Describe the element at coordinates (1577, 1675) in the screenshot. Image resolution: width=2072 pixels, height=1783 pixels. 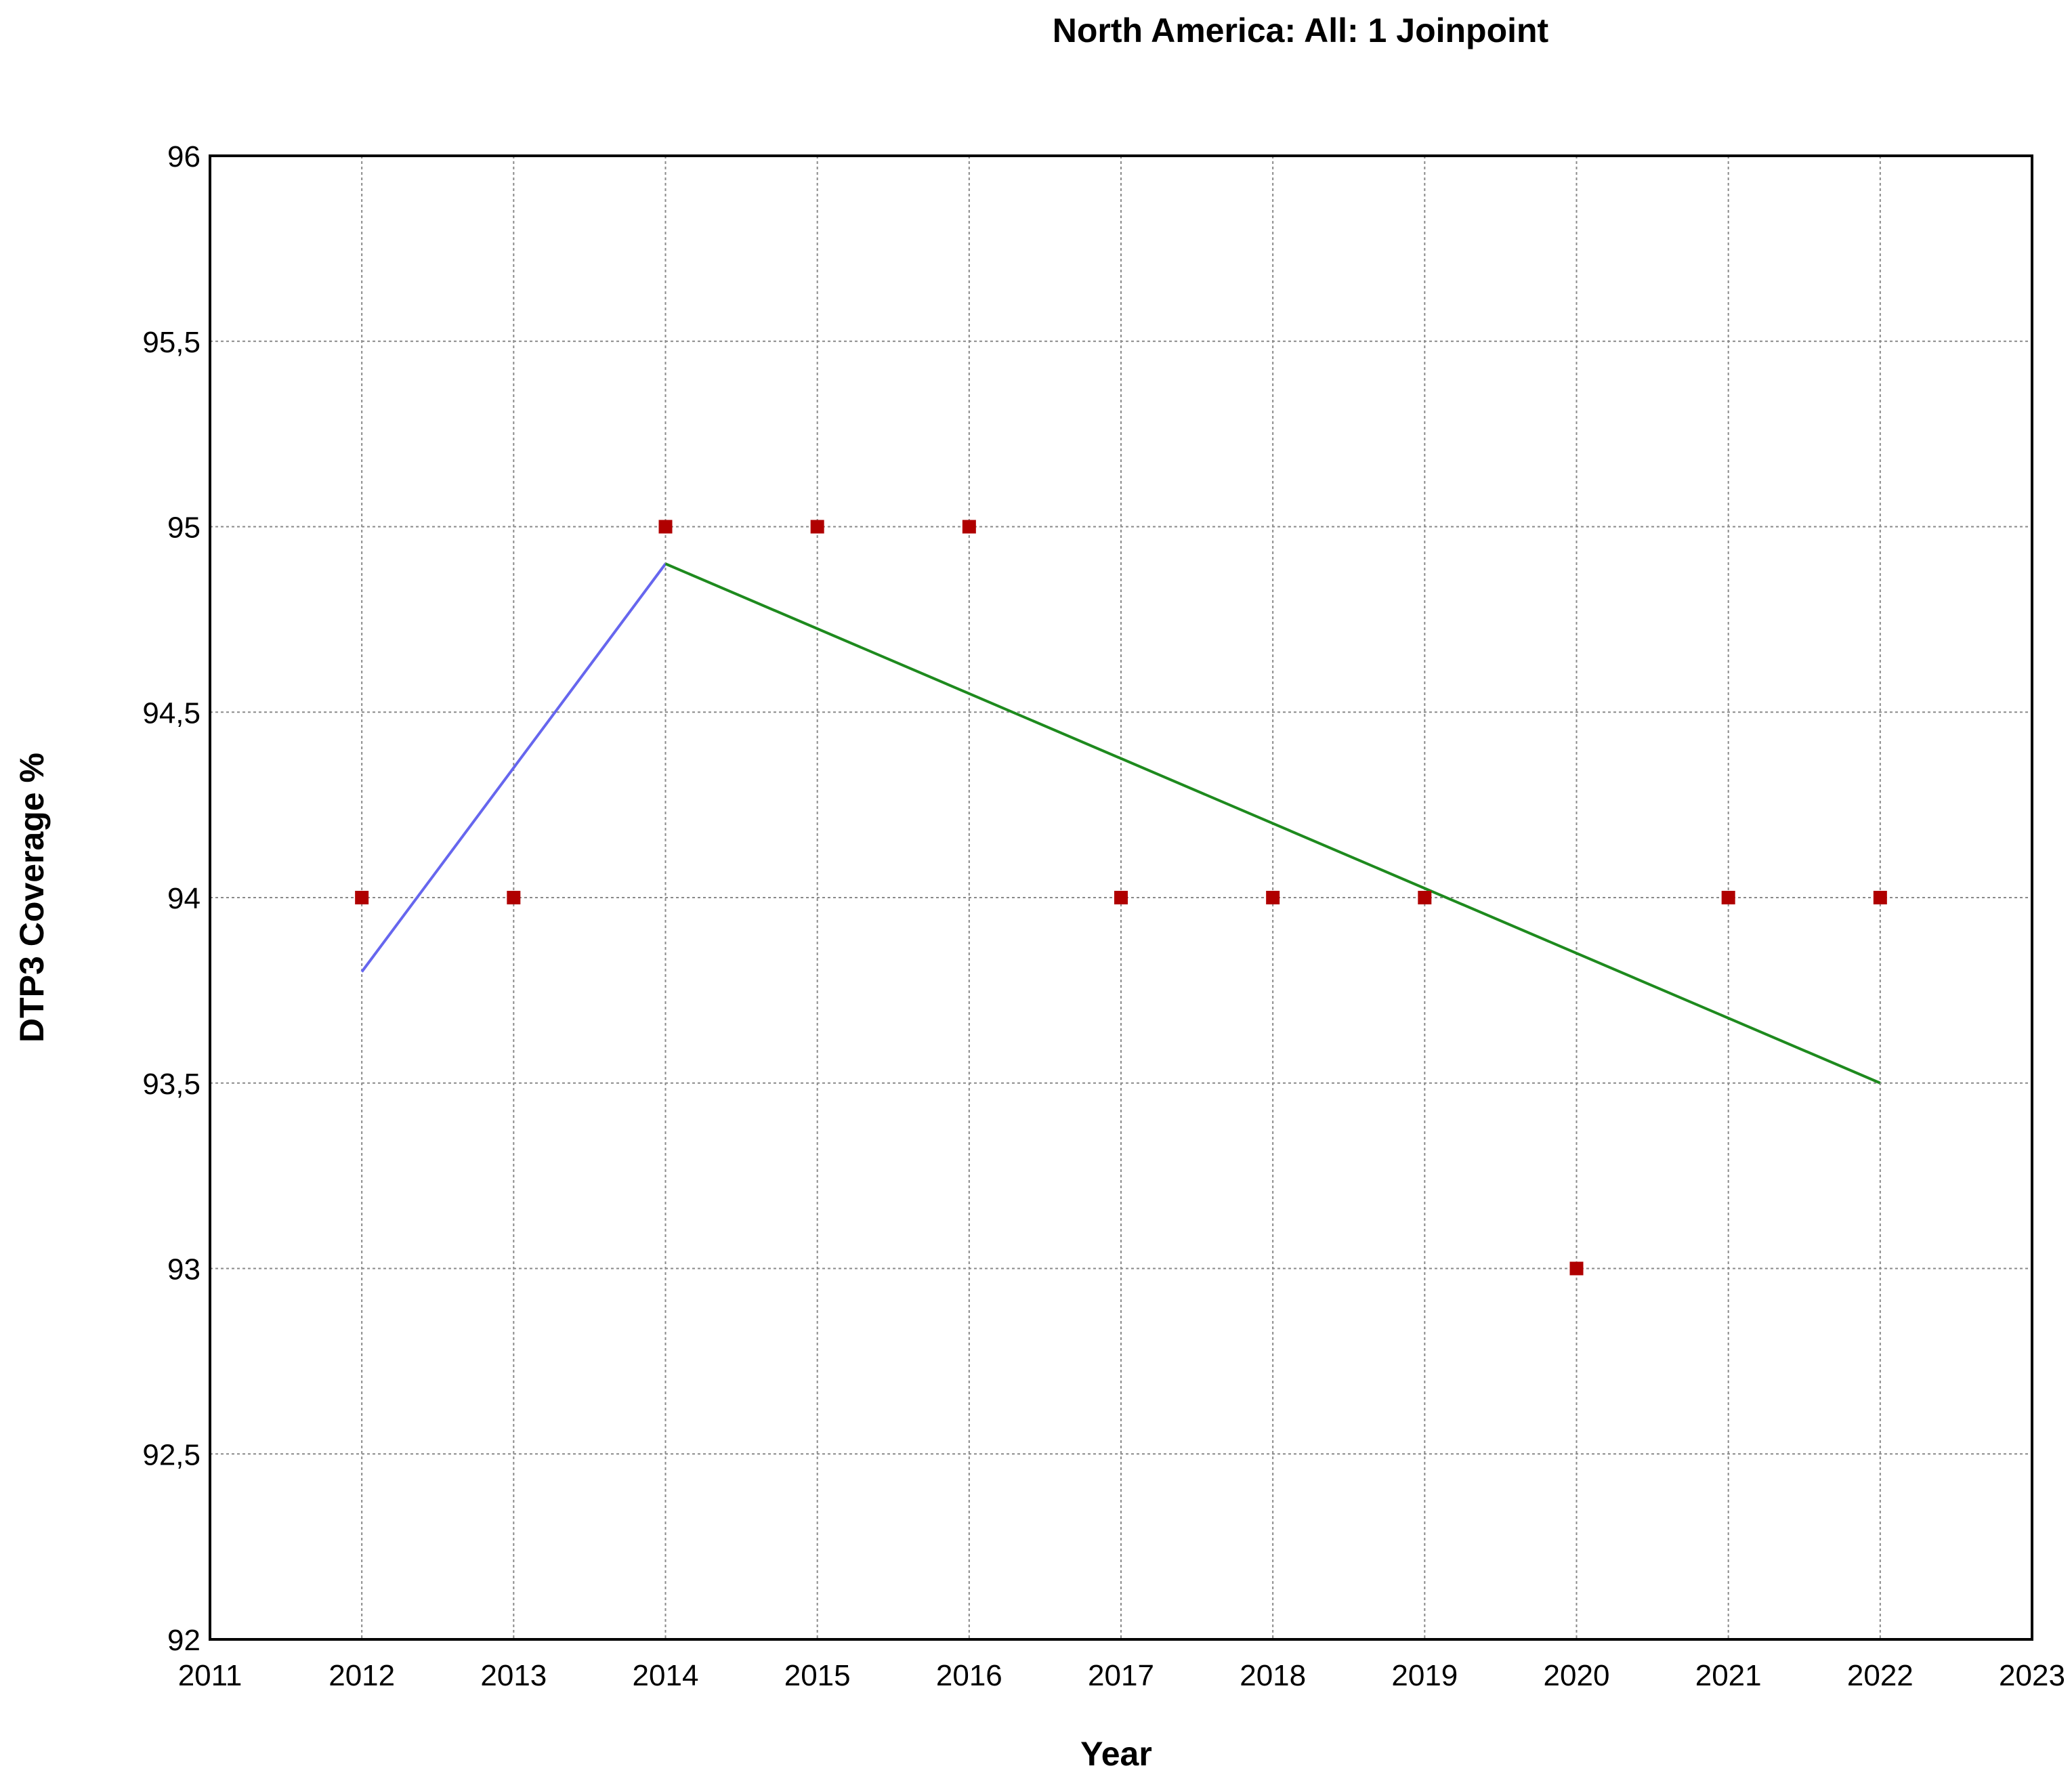
I see `x-tick-label: 2020` at that location.